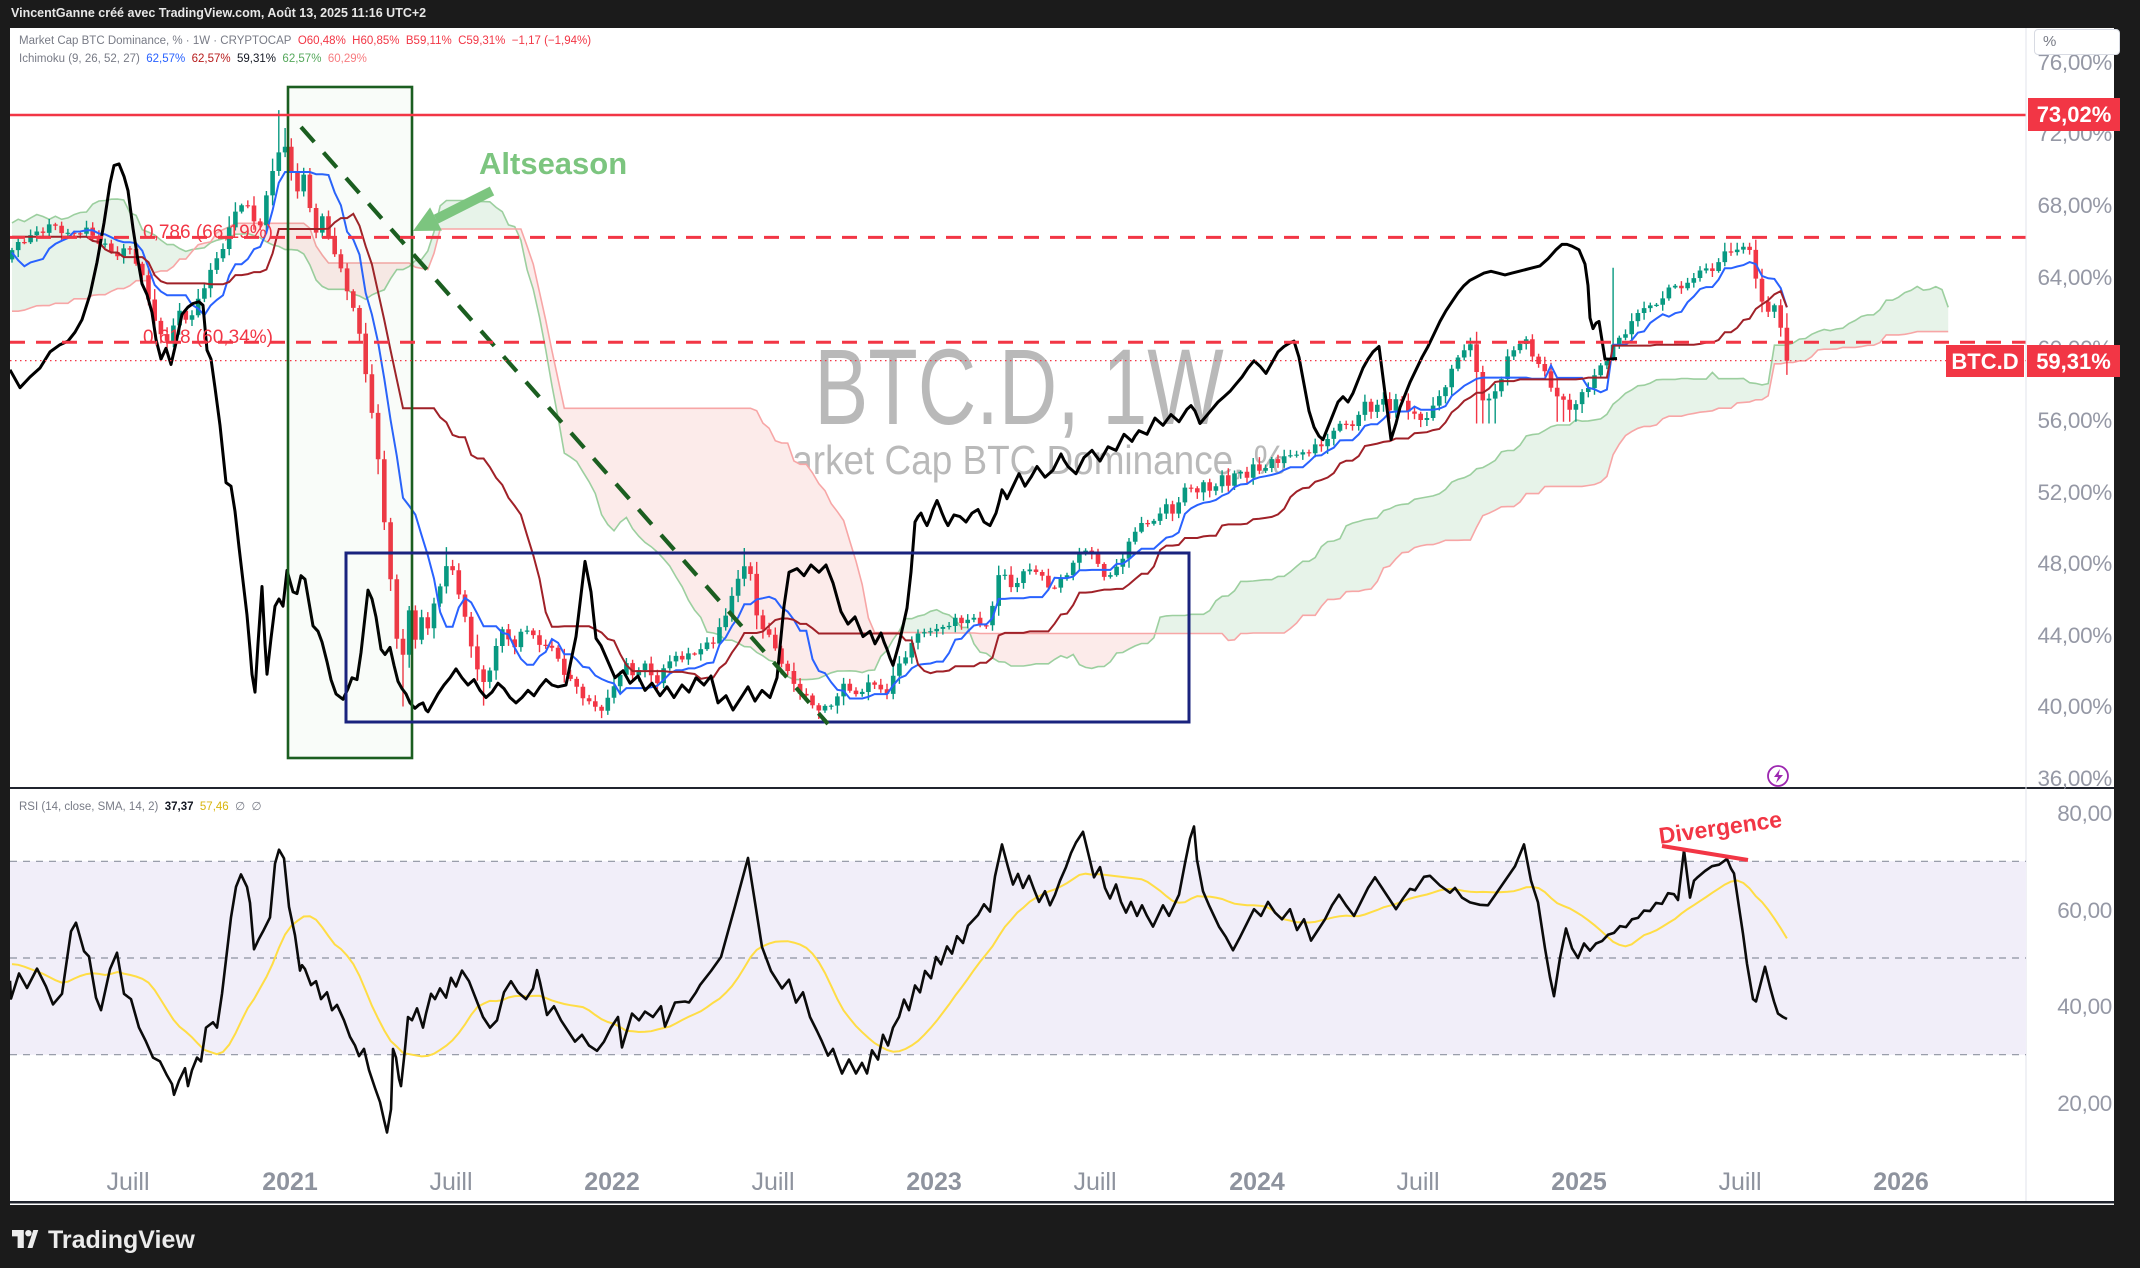 The height and width of the screenshot is (1268, 2140). Describe the element at coordinates (1018, 388) in the screenshot. I see `svg-text: BTC.D, 1W` at that location.